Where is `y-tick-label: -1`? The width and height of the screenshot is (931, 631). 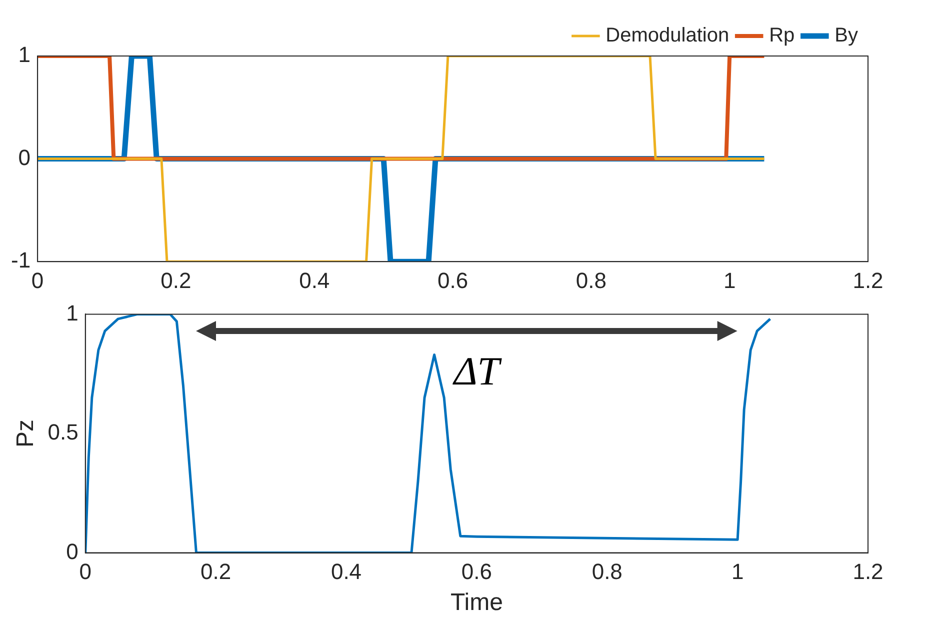
y-tick-label: -1 is located at coordinates (21, 260).